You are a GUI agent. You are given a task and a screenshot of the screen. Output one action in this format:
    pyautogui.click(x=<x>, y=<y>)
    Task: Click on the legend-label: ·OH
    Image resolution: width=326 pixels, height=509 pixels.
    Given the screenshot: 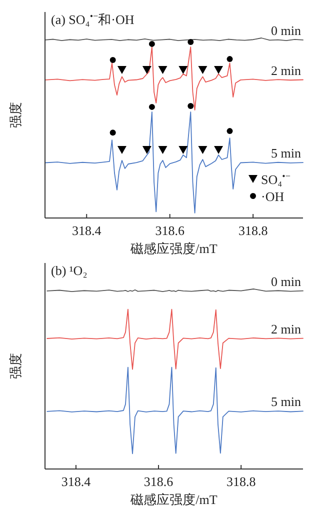 What is the action you would take?
    pyautogui.click(x=272, y=196)
    